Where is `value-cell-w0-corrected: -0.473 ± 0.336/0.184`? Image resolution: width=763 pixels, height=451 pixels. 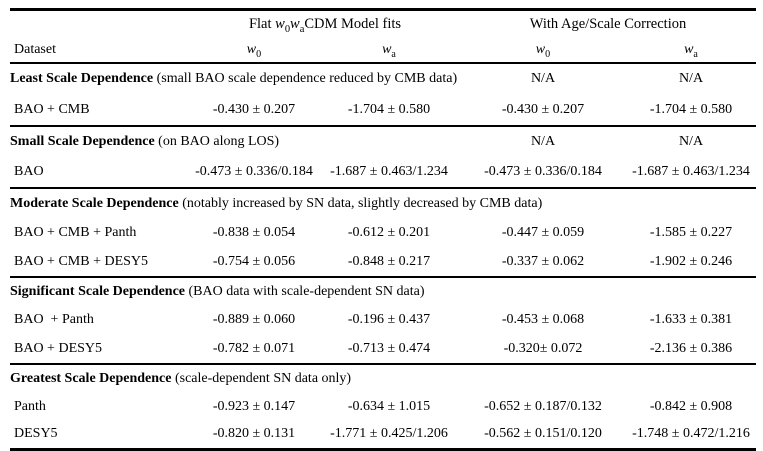
value-cell-w0-corrected: -0.473 ± 0.336/0.184 is located at coordinates (543, 171).